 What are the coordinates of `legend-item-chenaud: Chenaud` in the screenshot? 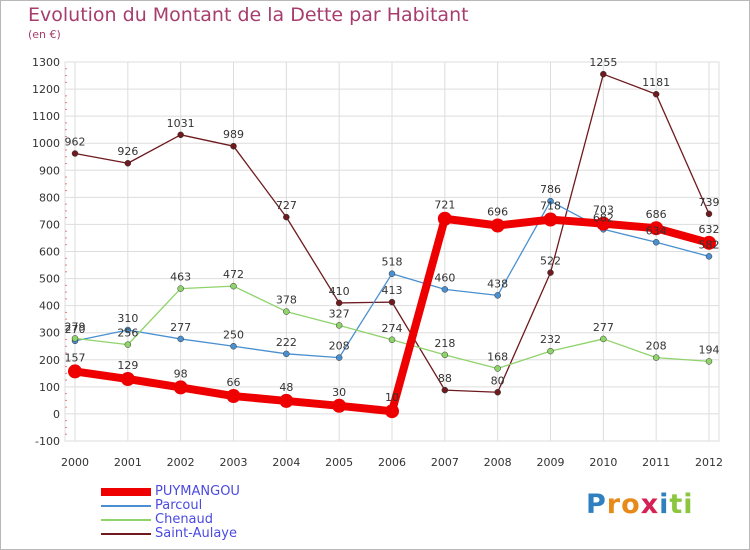 It's located at (201, 519).